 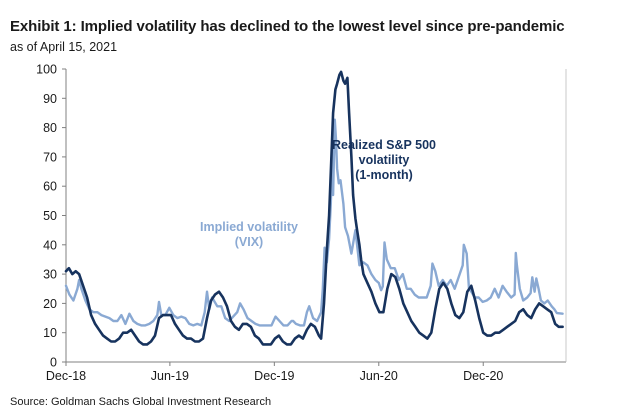 I want to click on x-tick-label: Dec-19, so click(x=274, y=376).